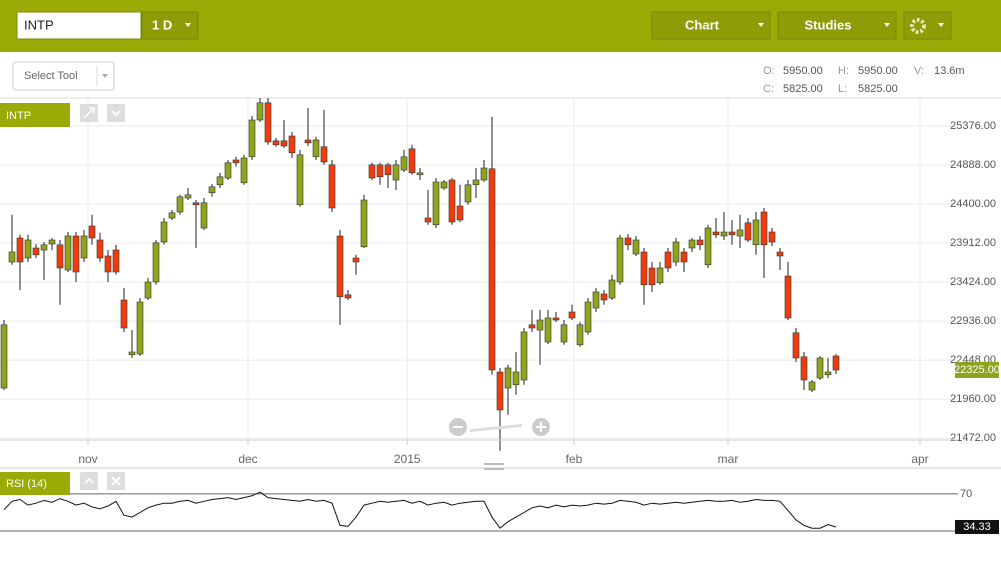  I want to click on move-button, so click(89, 481).